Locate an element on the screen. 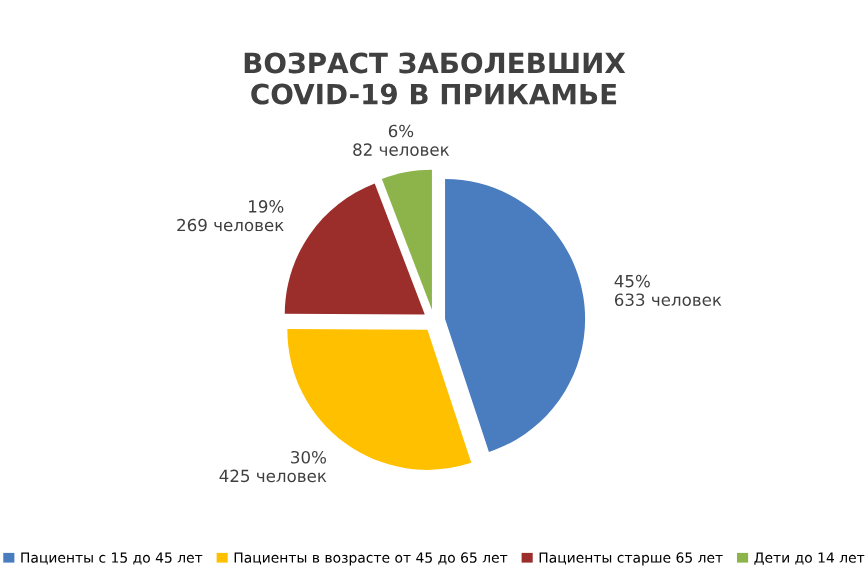 The image size is (868, 578). chart-title: ВОЗРАСТ ЗАБОЛЕВШИХ COVID-19 В ПРИКАМЬЕ is located at coordinates (435, 78).